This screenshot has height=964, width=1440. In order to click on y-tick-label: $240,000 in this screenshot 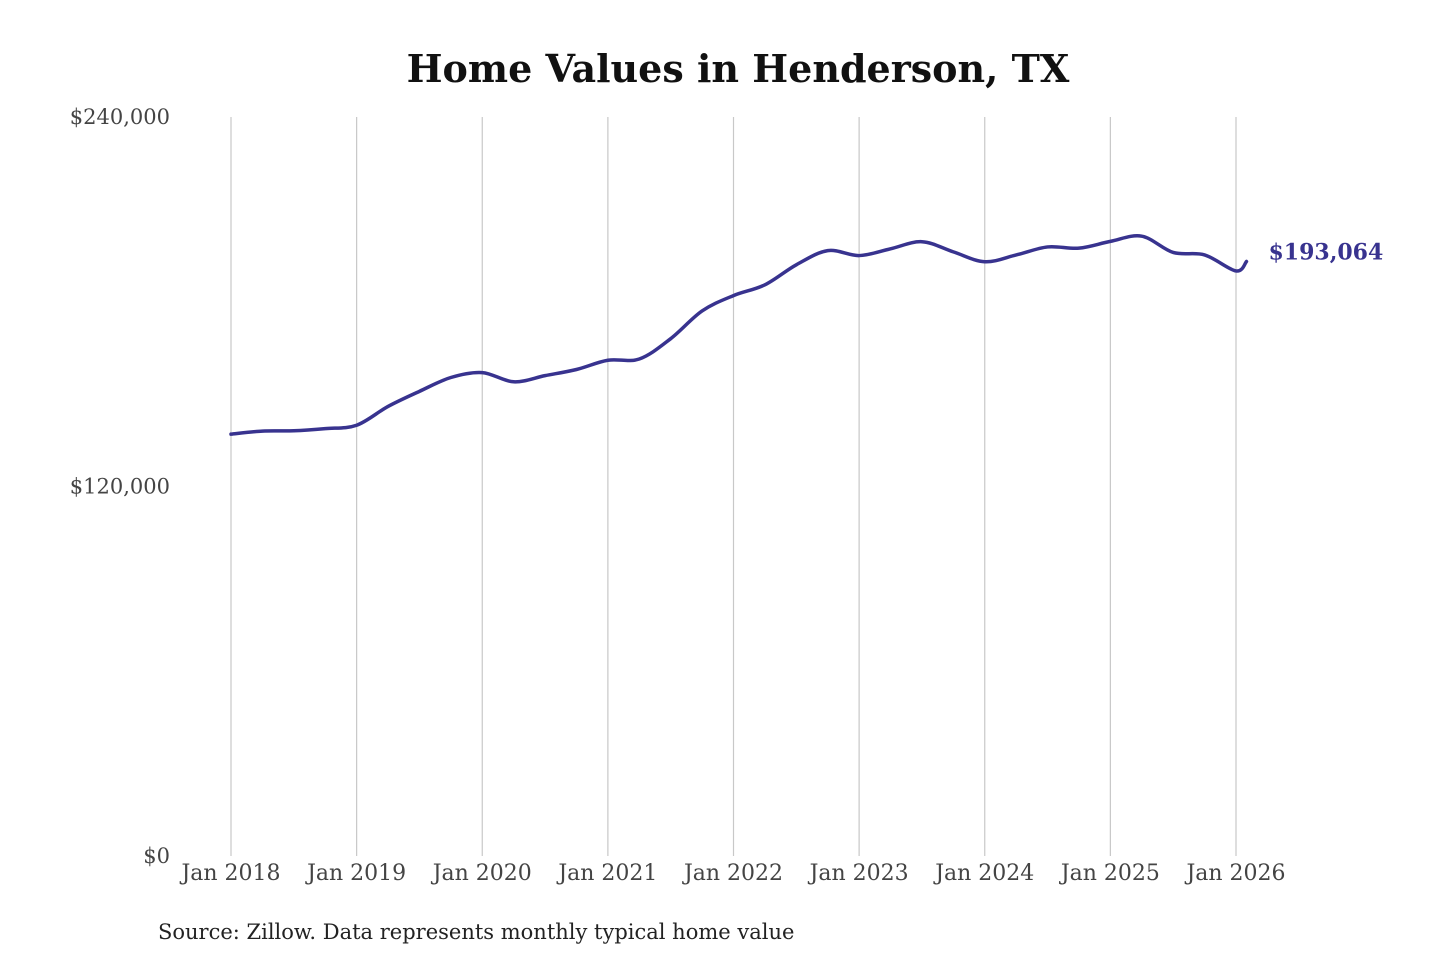, I will do `click(120, 117)`.